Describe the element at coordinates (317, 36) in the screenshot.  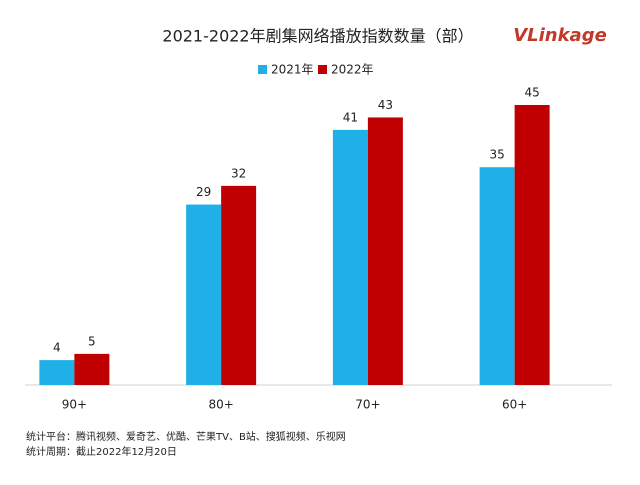
I see `chart-title: 2021-2022年剧集网络播放指数数量（部）` at that location.